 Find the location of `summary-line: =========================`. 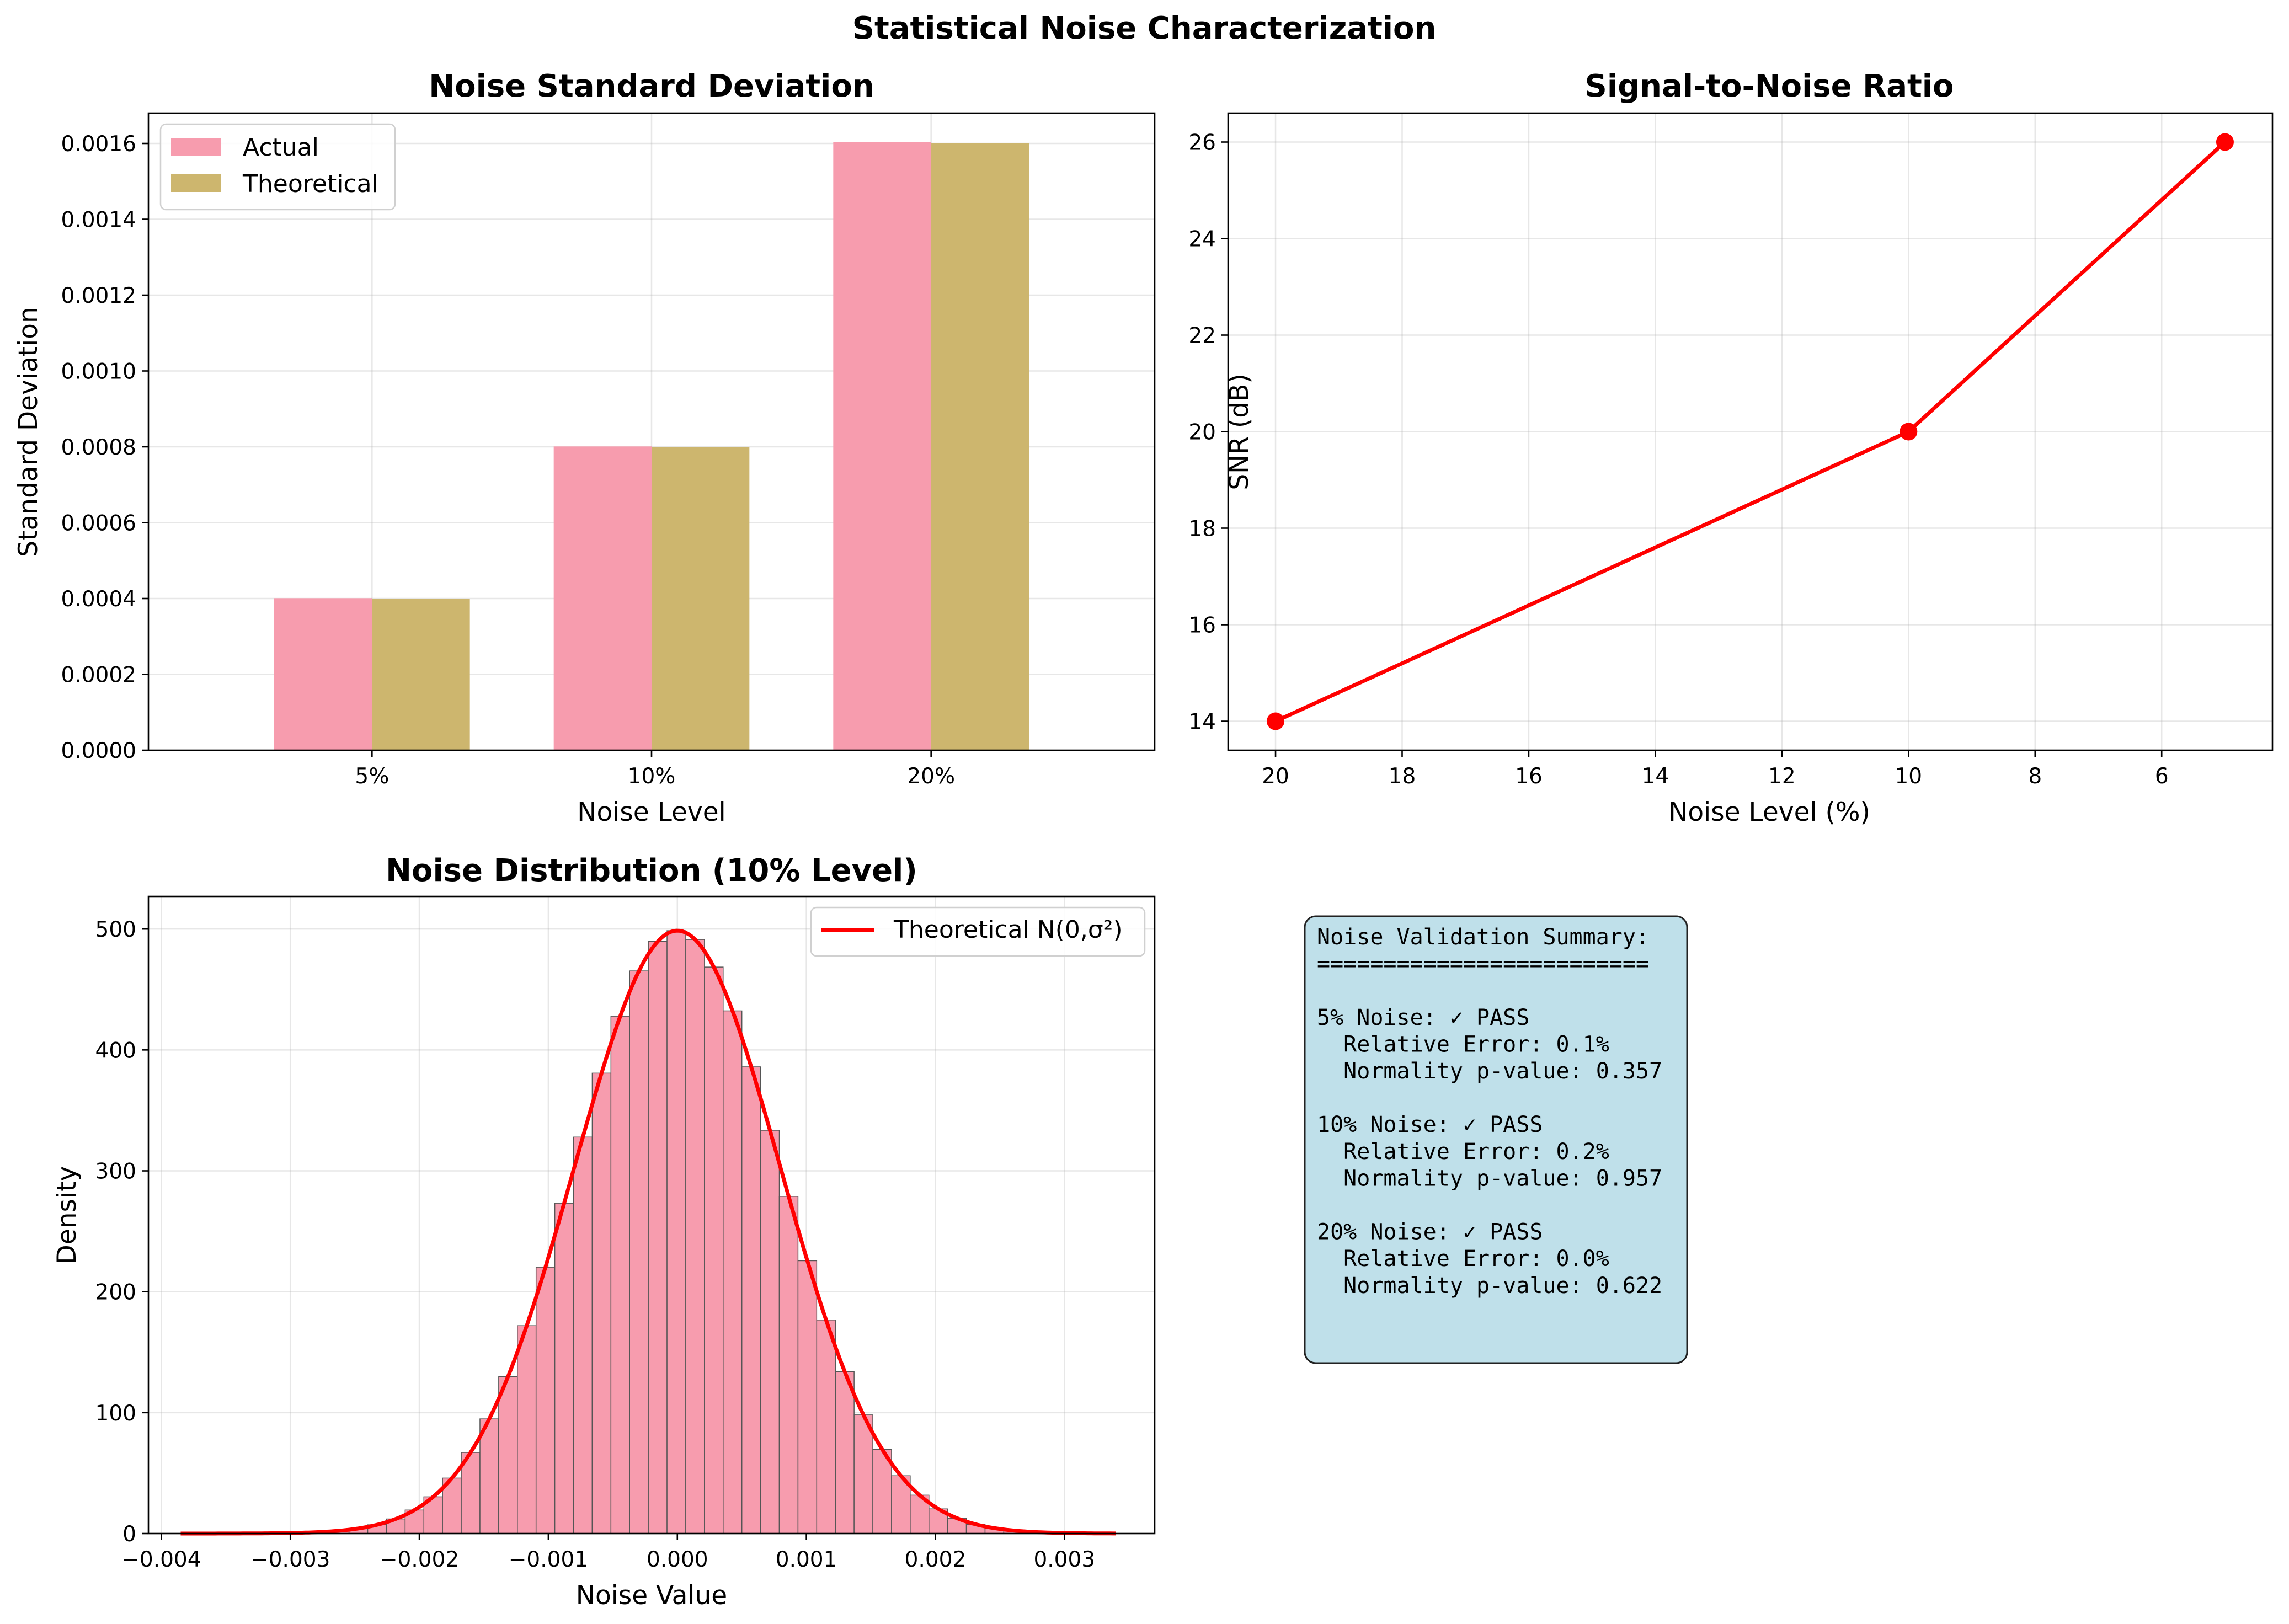

summary-line: ========================= is located at coordinates (1483, 964).